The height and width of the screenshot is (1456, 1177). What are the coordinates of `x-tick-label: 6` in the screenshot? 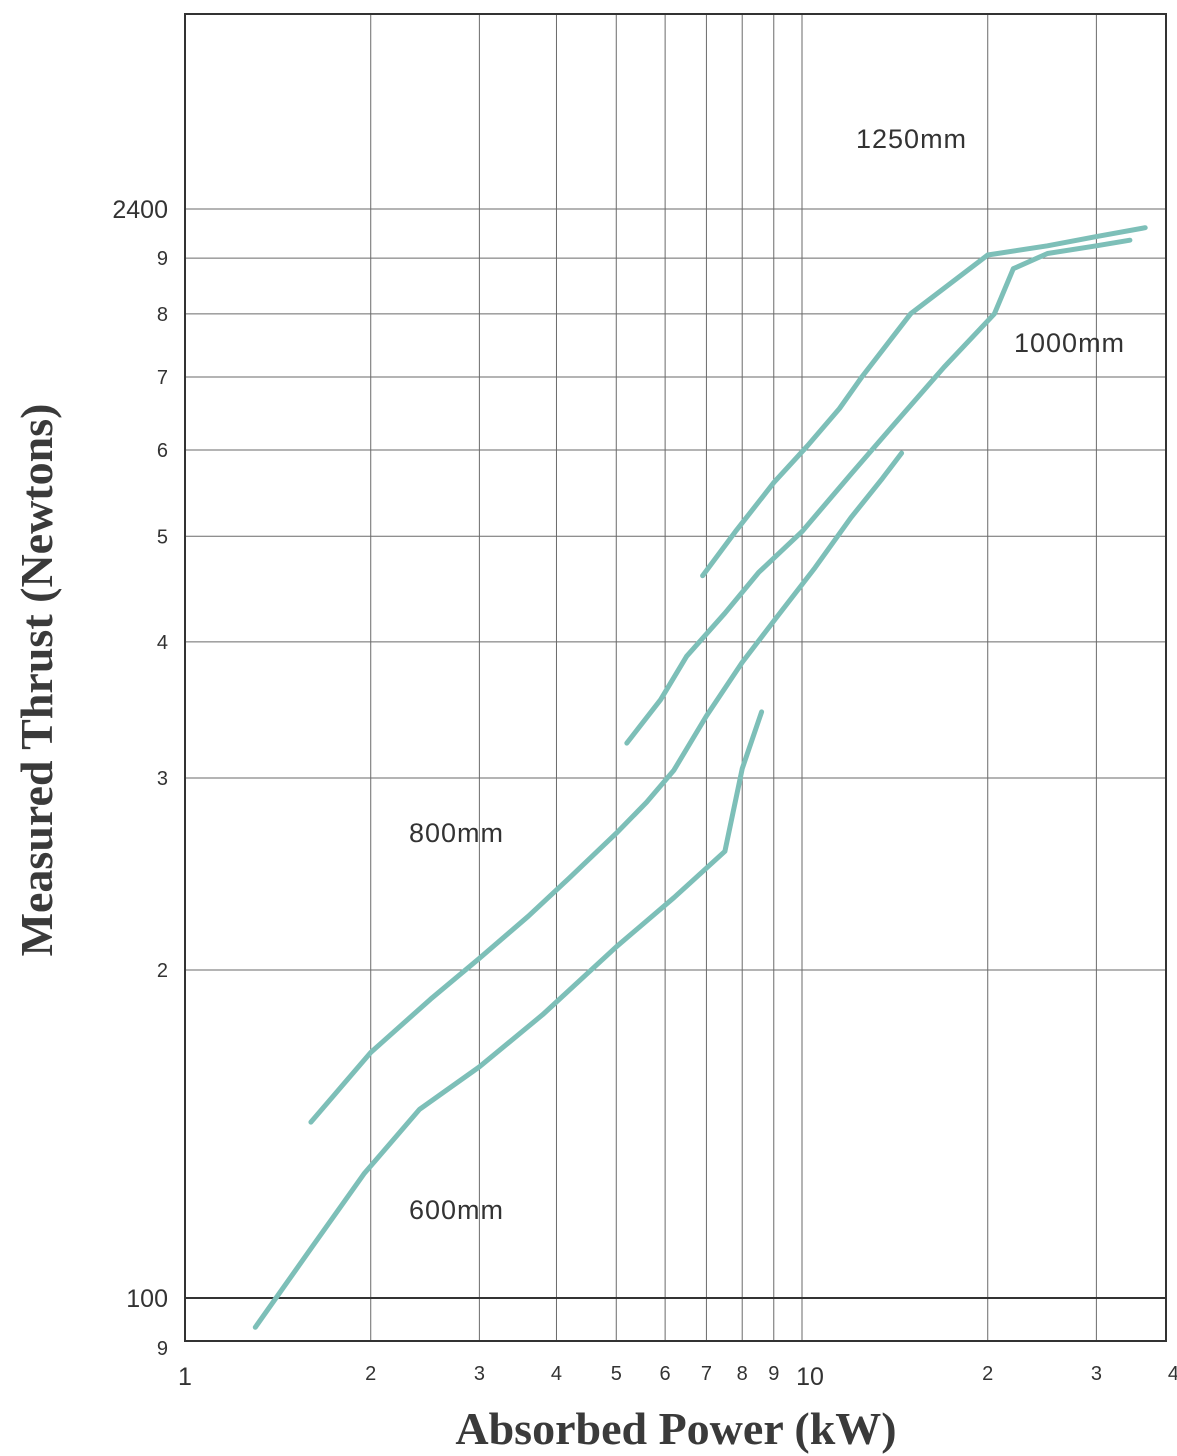 It's located at (665, 1374).